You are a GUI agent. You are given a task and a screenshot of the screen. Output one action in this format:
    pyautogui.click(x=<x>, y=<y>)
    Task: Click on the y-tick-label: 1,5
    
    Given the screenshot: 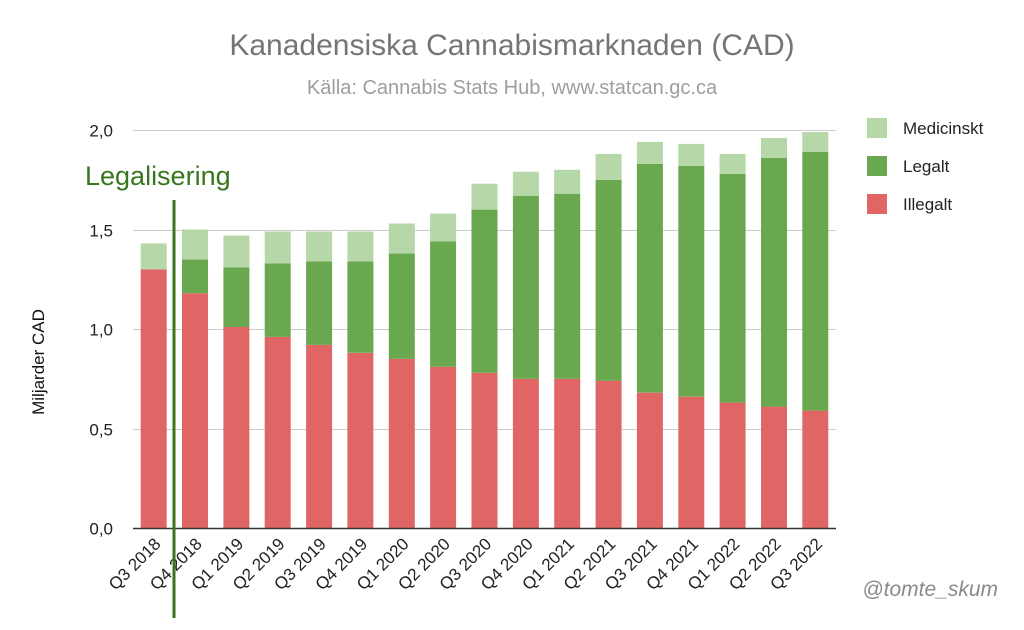 What is the action you would take?
    pyautogui.click(x=101, y=231)
    